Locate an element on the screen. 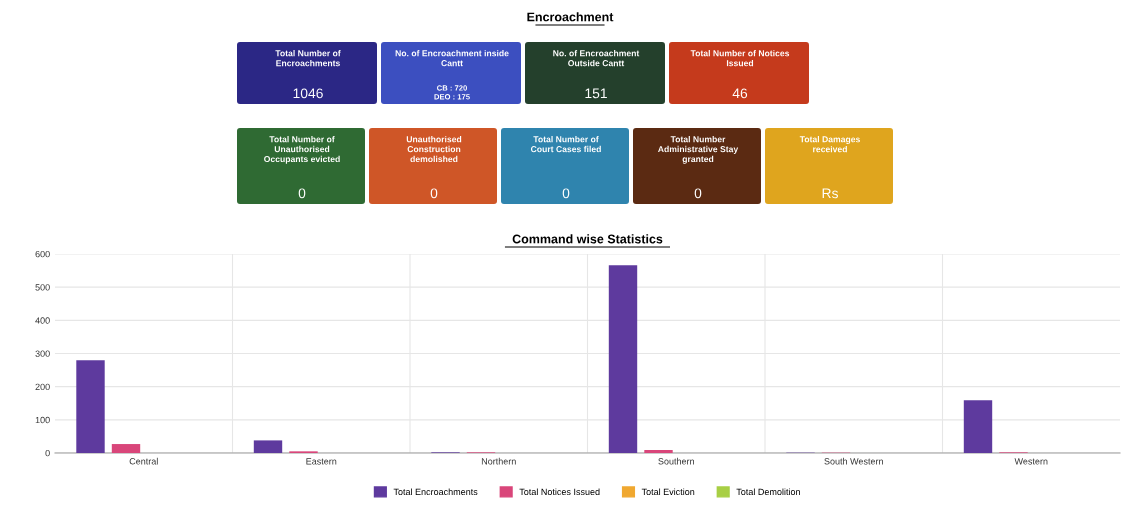 The width and height of the screenshot is (1140, 531). y-tick-label: 400 is located at coordinates (42, 320).